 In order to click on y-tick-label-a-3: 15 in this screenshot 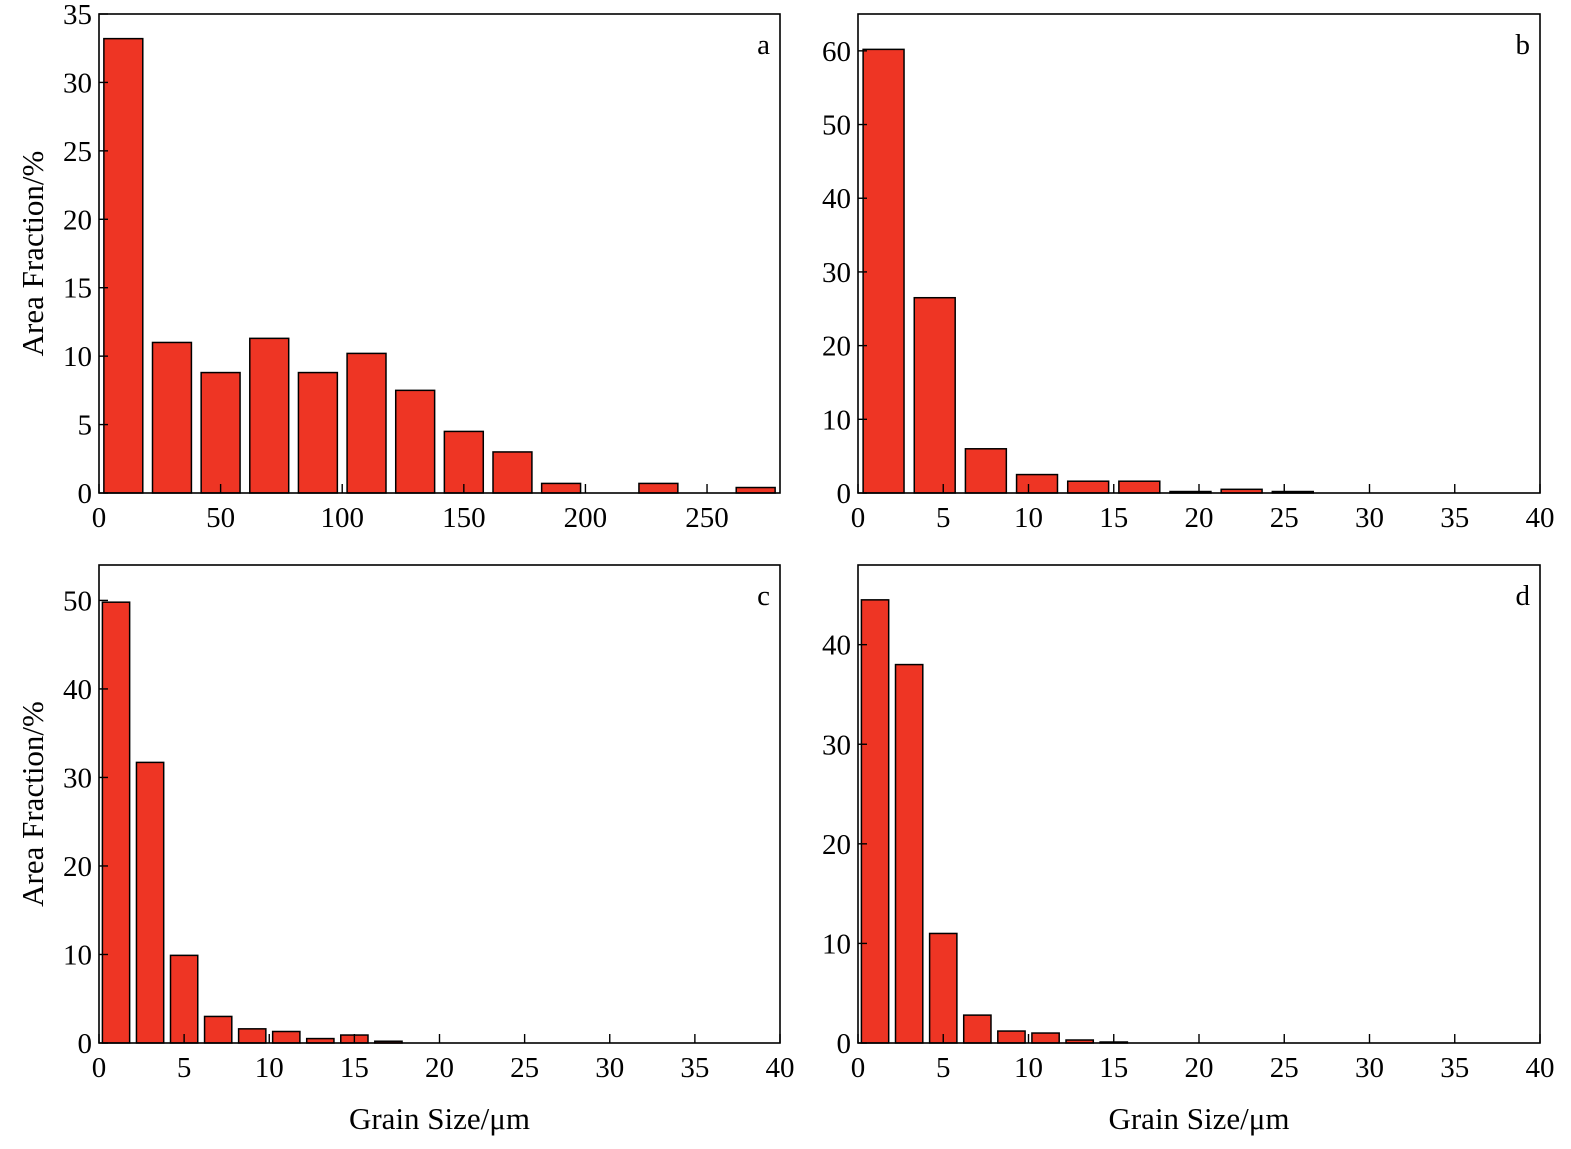, I will do `click(77, 289)`.